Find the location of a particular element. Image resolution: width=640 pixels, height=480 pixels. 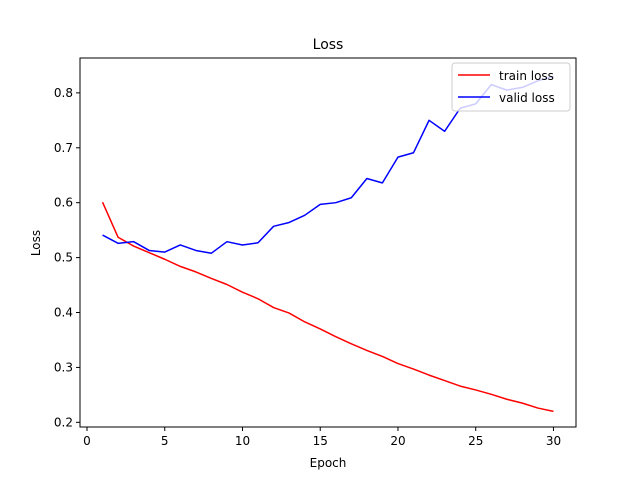

x-tick-label: 0 is located at coordinates (87, 441).